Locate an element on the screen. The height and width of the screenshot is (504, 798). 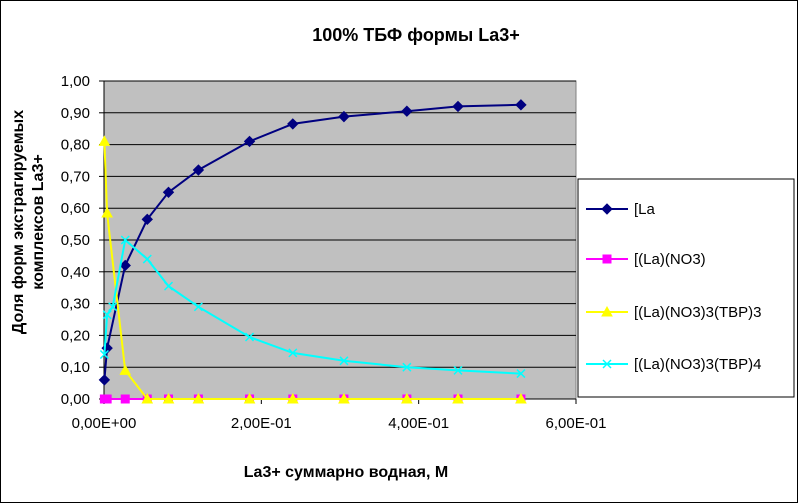
y-tick-label: 1,00 is located at coordinates (75, 81).